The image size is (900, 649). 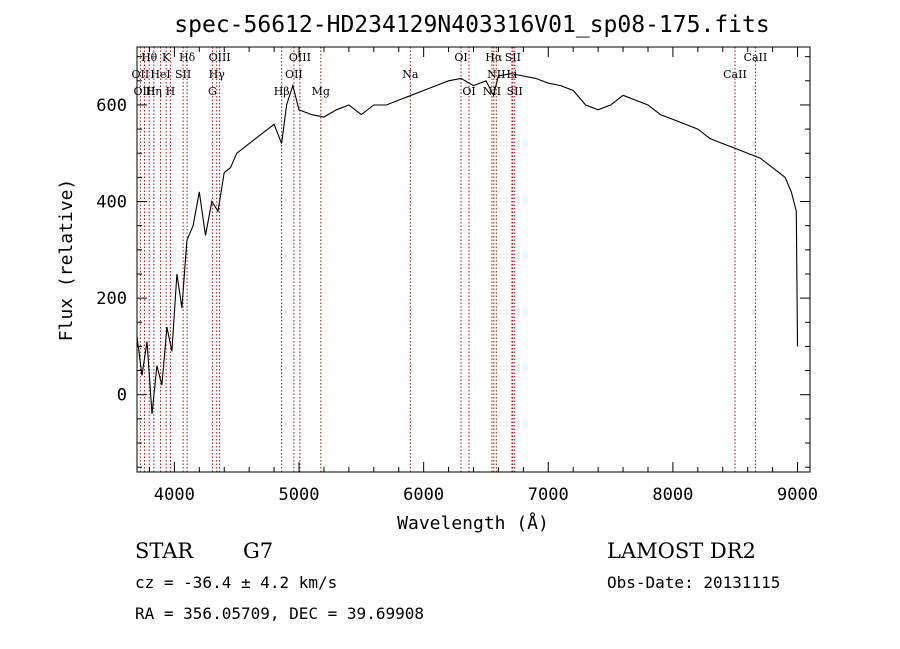 I want to click on x-tick-label: 8000, so click(x=672, y=495).